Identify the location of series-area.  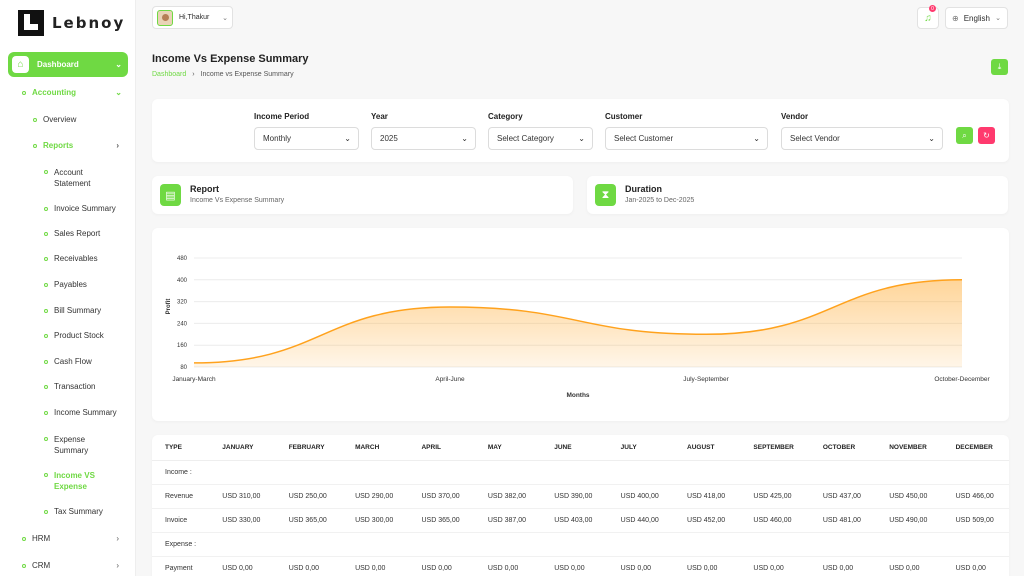
(578, 323).